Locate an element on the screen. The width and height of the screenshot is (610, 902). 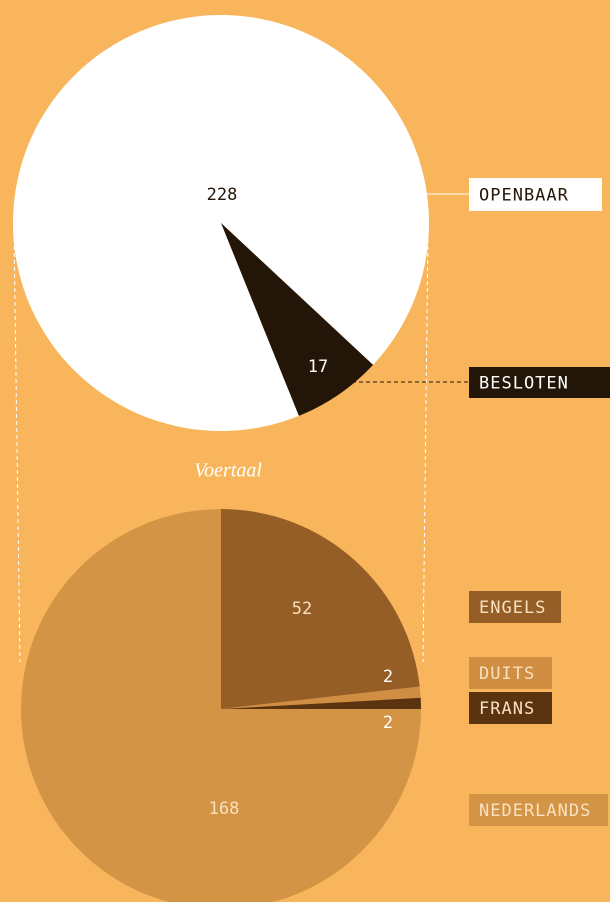
value-label: 52 is located at coordinates (302, 609).